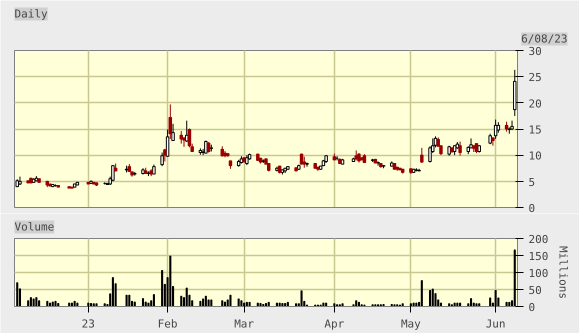 This screenshot has width=579, height=335. What do you see at coordinates (563, 272) in the screenshot?
I see `y-axis-title: Millions` at bounding box center [563, 272].